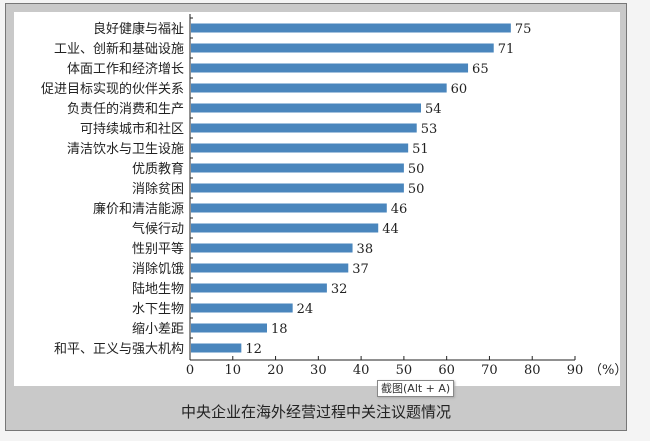 The image size is (650, 441). Describe the element at coordinates (253, 349) in the screenshot. I see `data-label: 12` at that location.